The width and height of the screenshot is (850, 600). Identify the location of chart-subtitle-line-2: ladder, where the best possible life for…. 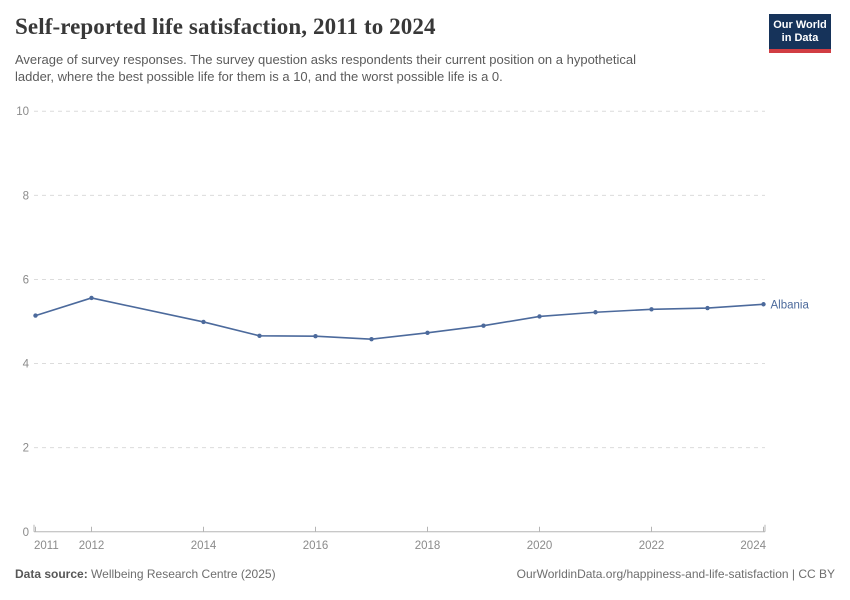
(259, 76).